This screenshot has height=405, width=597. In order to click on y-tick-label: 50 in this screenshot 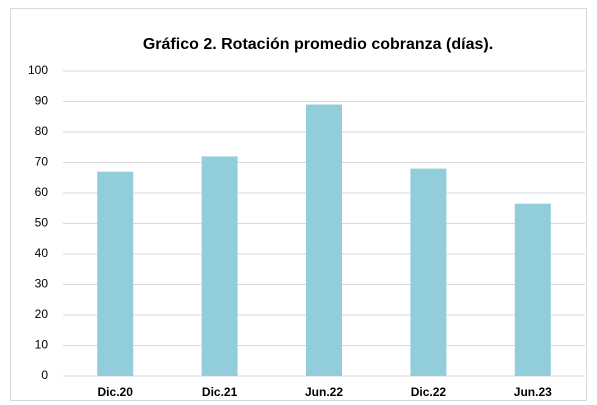, I will do `click(42, 223)`.